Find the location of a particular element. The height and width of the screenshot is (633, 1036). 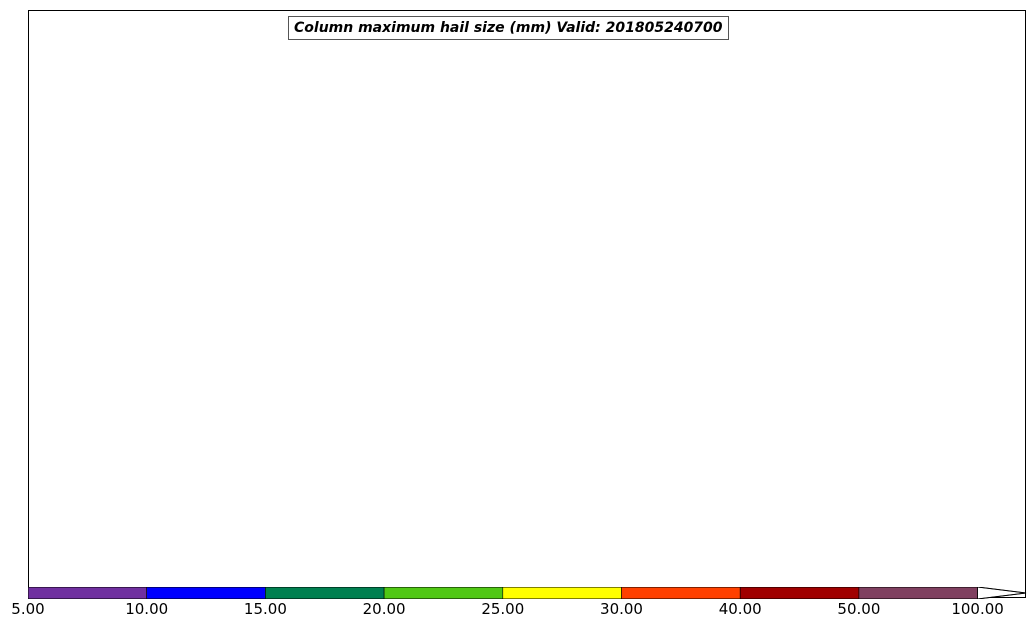

colorbar-tick-label: 5.00 is located at coordinates (28, 609).